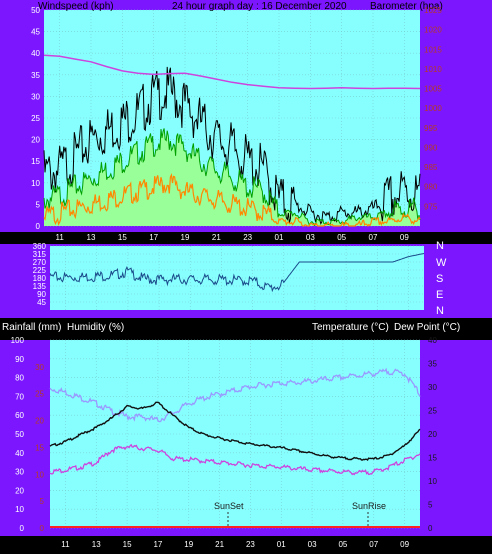 The image size is (492, 554). I want to click on temperature-y-tick-label: 40, so click(432, 340).